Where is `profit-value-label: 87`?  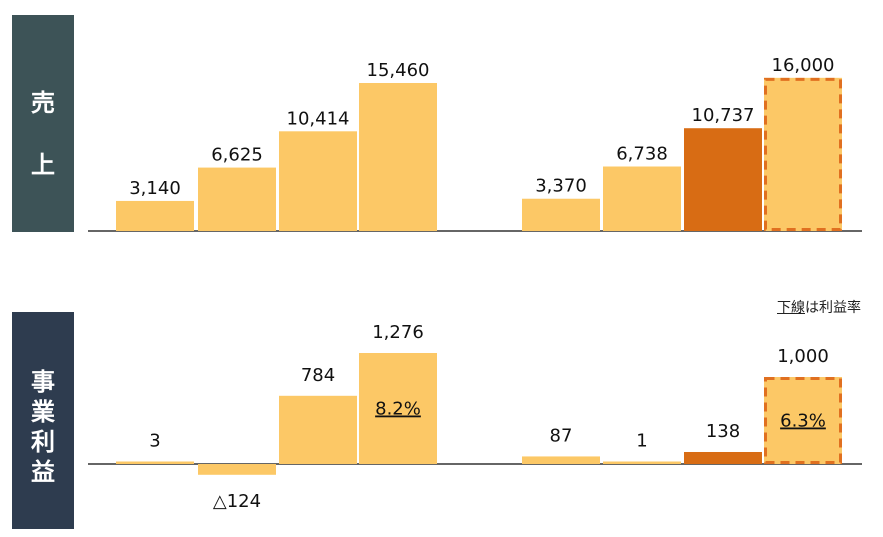 profit-value-label: 87 is located at coordinates (561, 435).